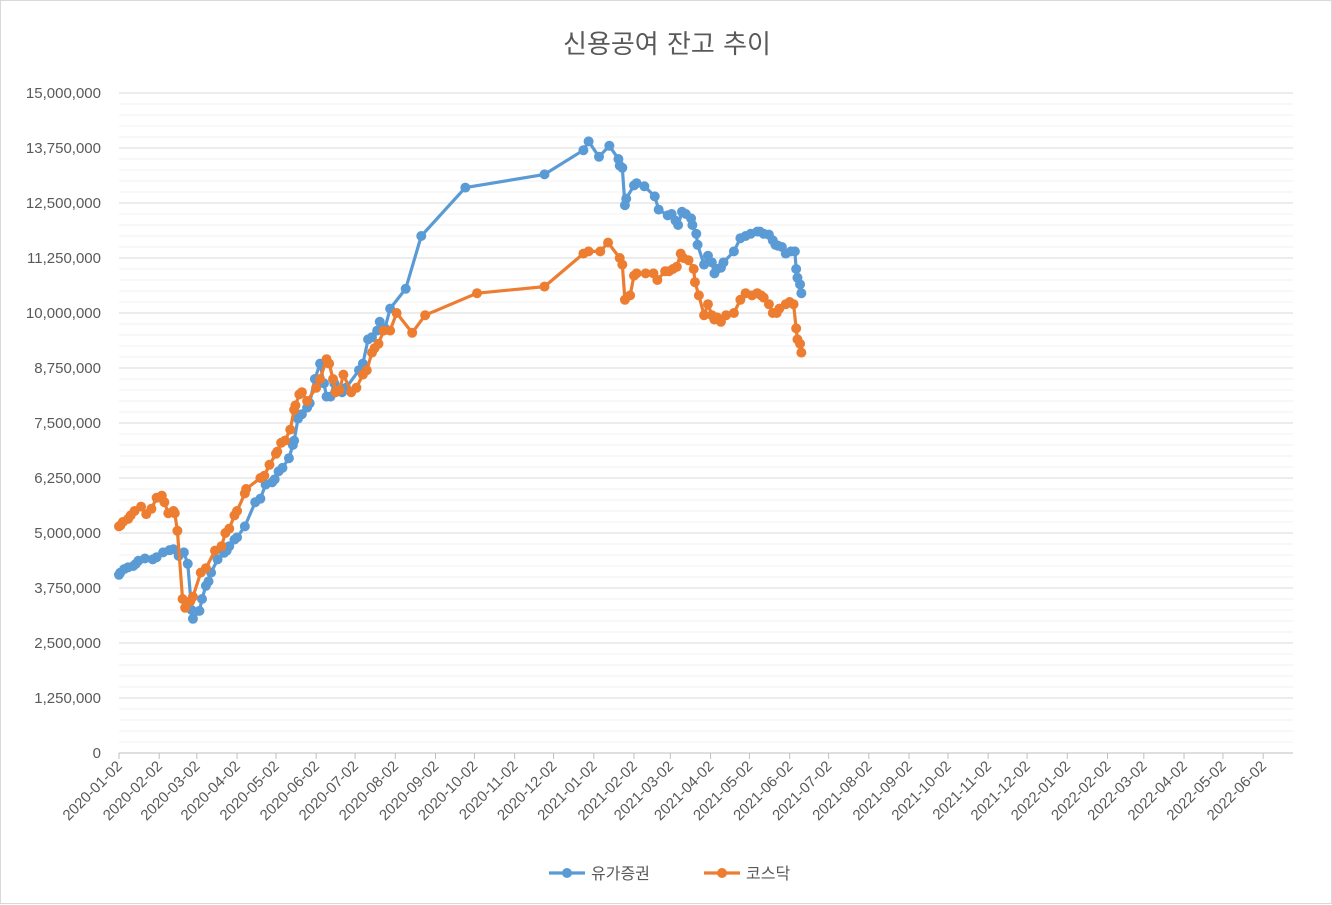  I want to click on y-tick-label: 10,000,000, so click(63, 313).